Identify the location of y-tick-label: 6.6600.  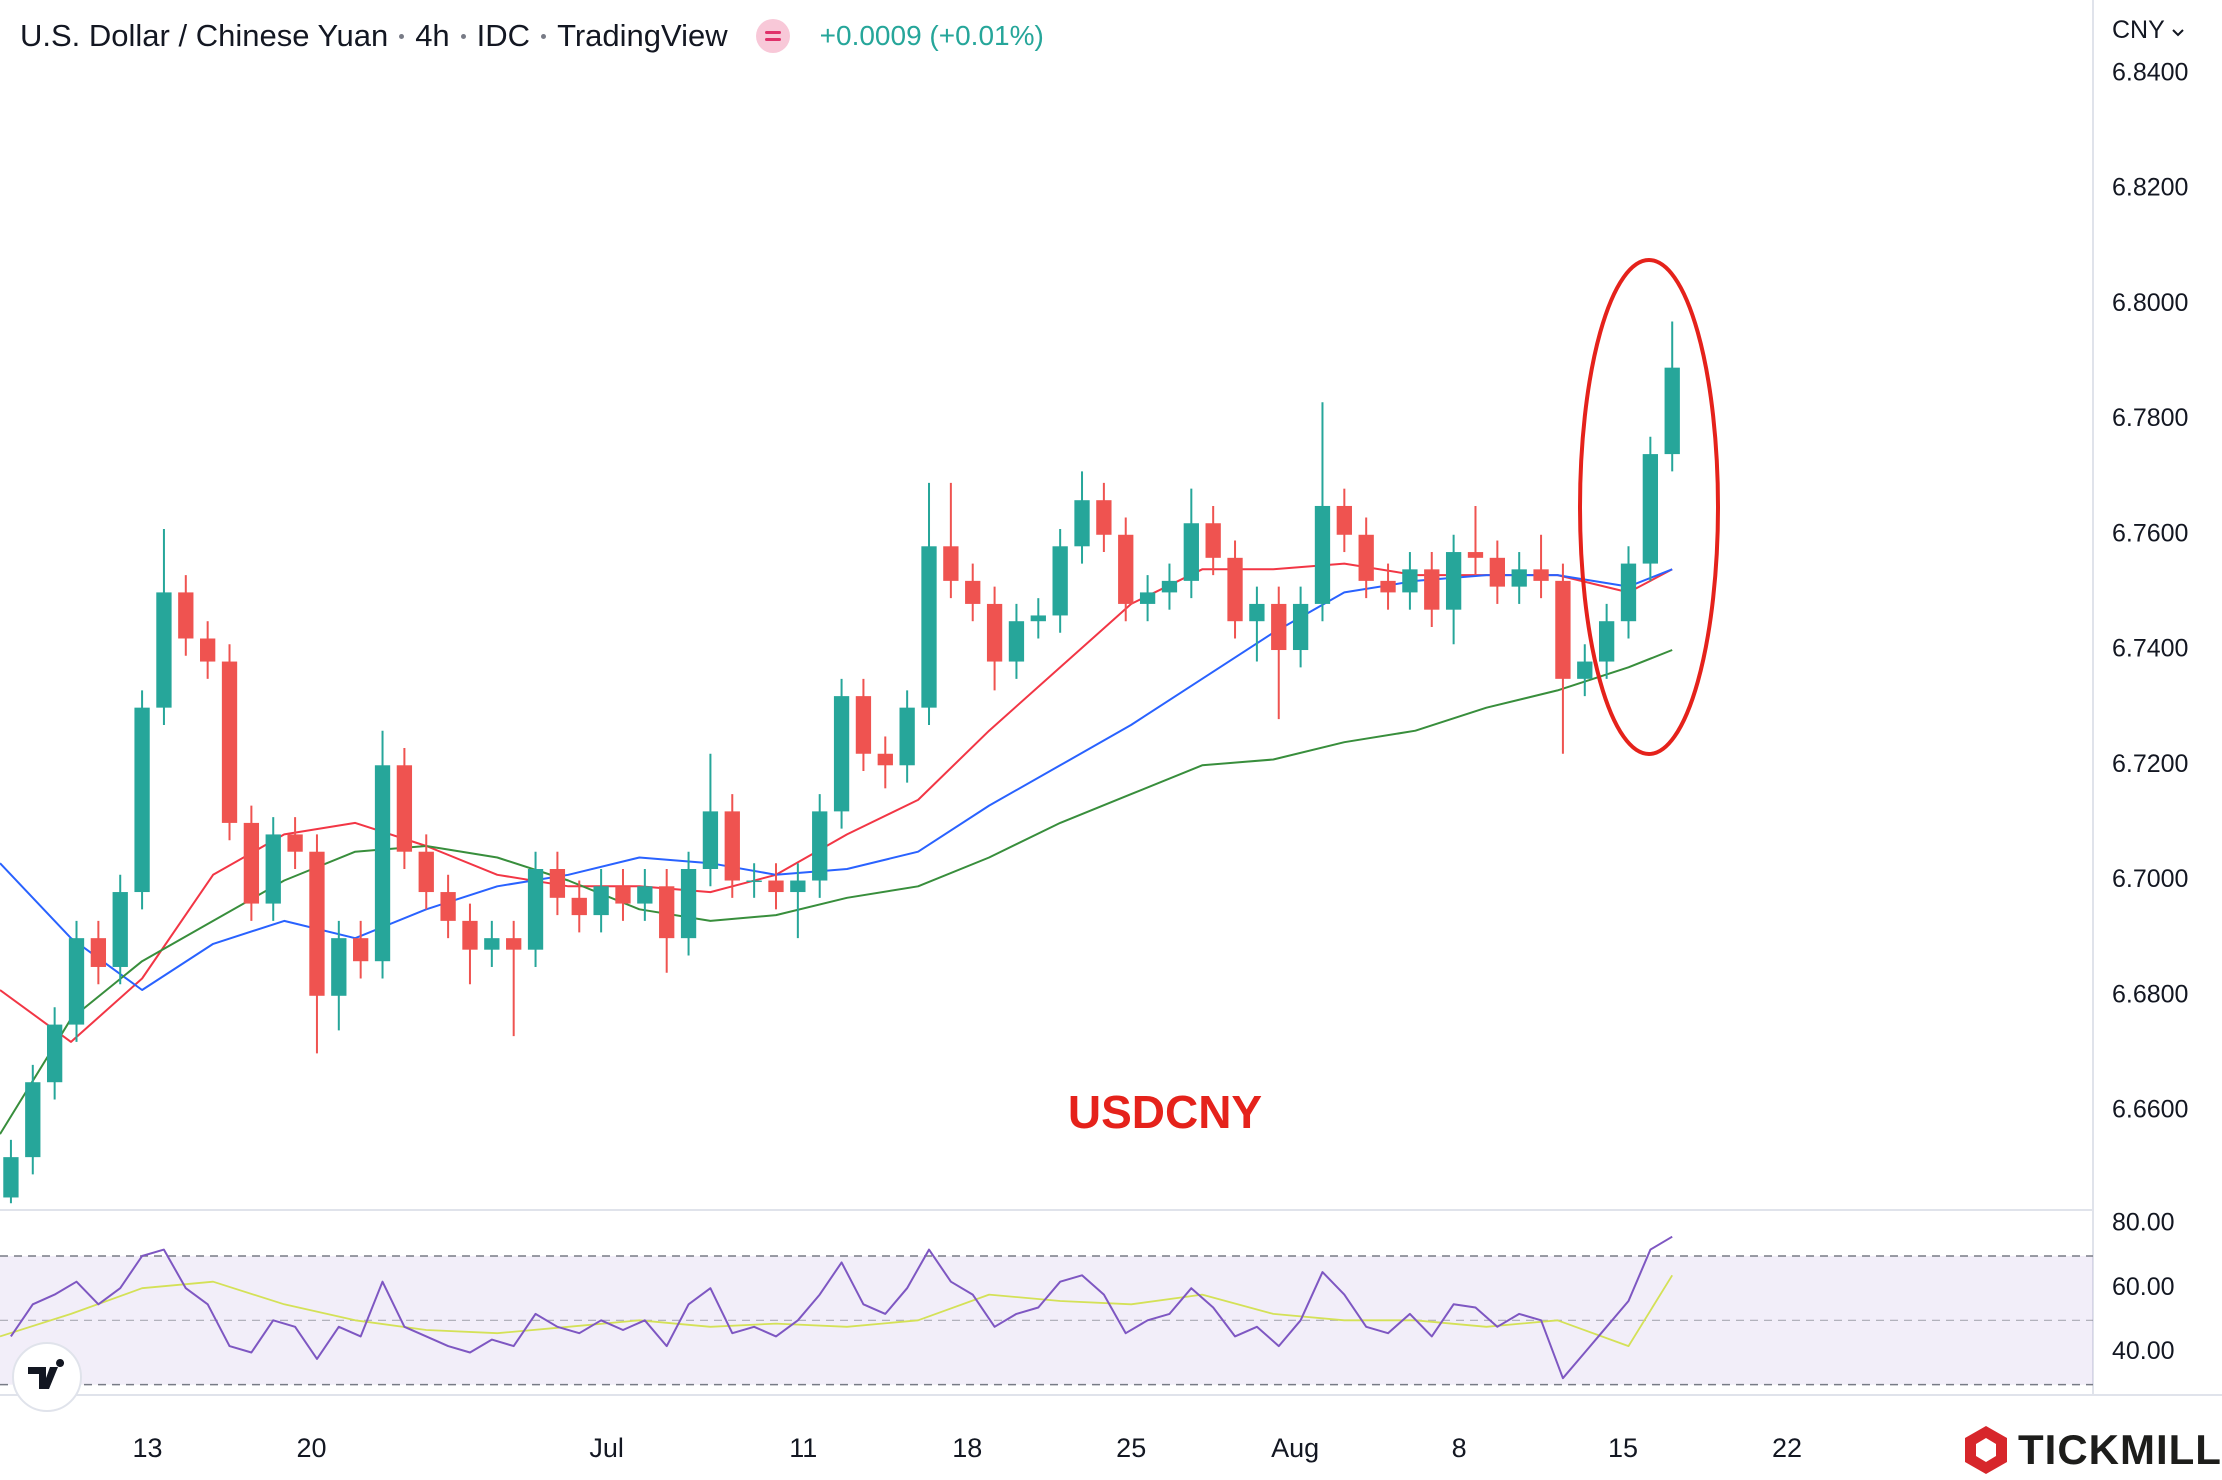
(2150, 1110).